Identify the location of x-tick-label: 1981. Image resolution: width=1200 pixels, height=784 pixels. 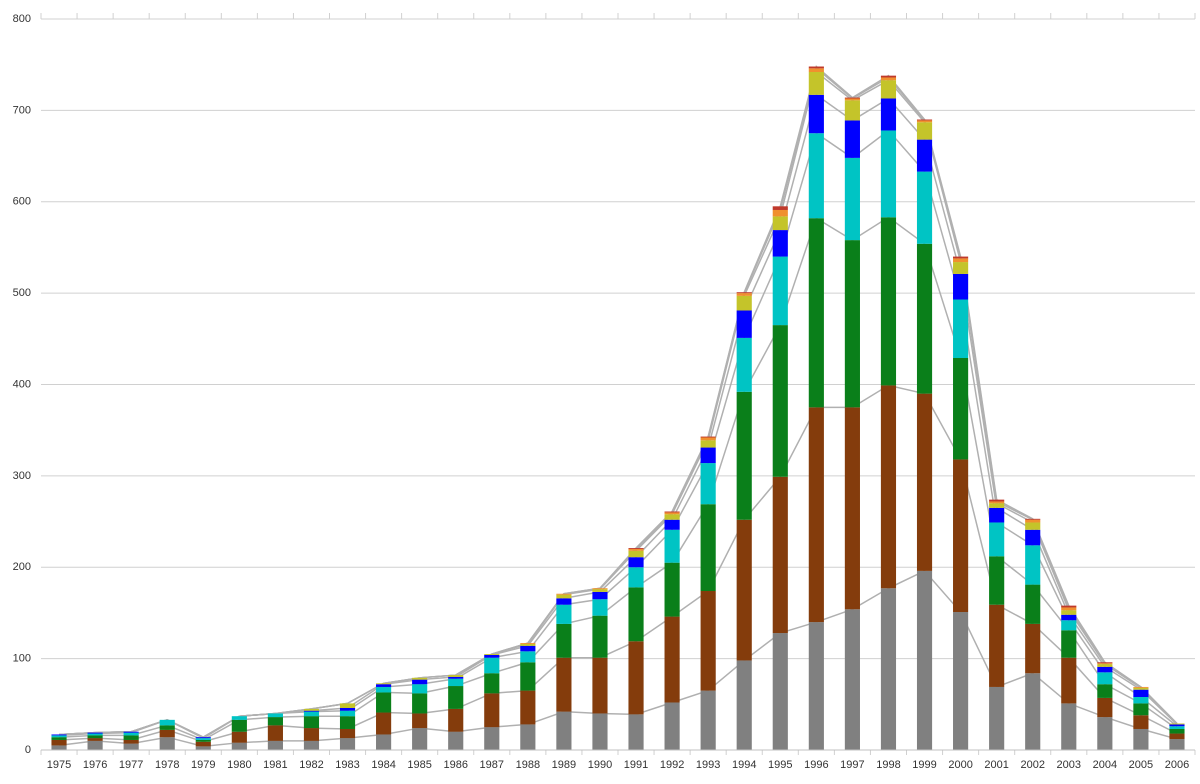
(275, 765).